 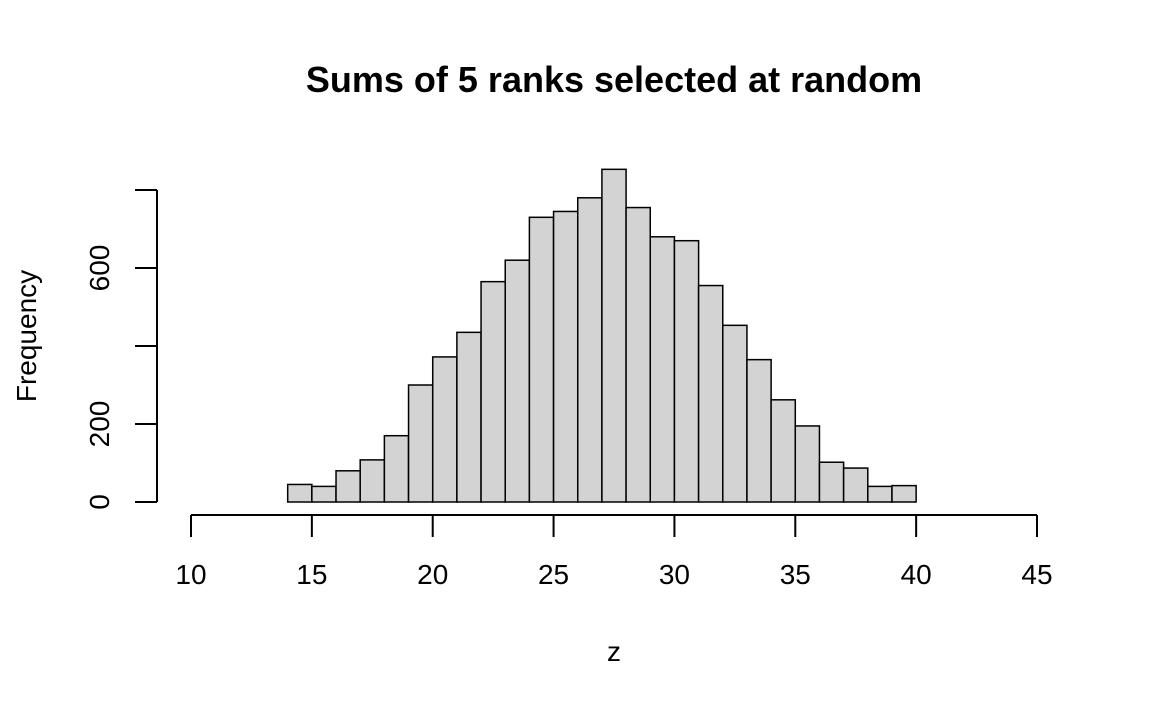 What do you see at coordinates (99, 268) in the screenshot?
I see `y-tick-label: 600` at bounding box center [99, 268].